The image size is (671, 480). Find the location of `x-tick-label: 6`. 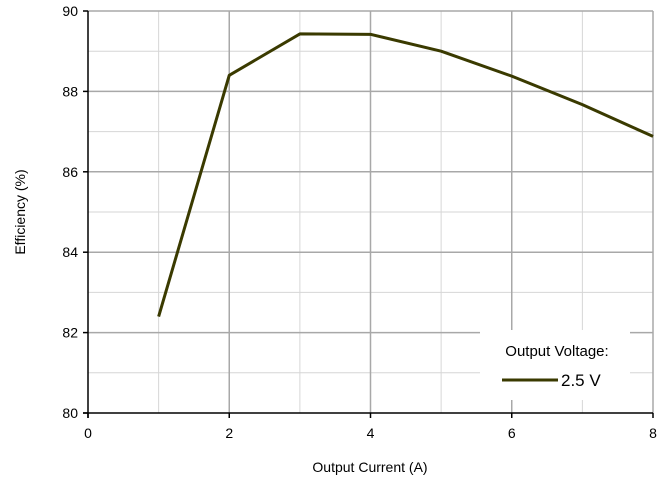

x-tick-label: 6 is located at coordinates (512, 433).